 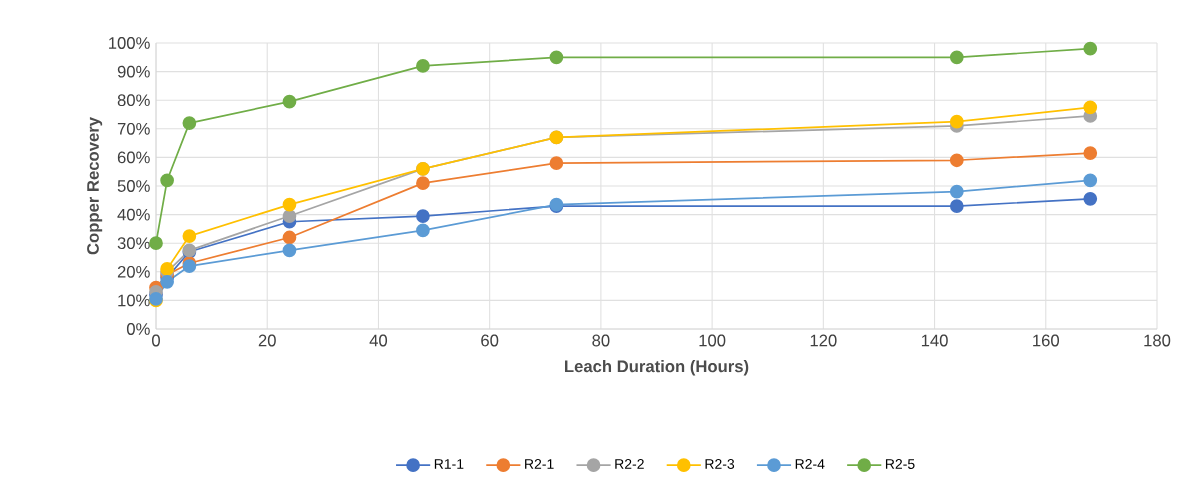 I want to click on y-tick-label: 40%, so click(x=133, y=214).